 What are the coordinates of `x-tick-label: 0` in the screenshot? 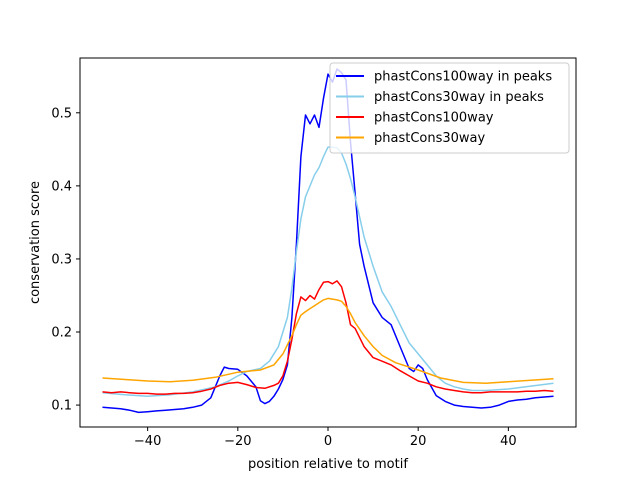 It's located at (328, 441).